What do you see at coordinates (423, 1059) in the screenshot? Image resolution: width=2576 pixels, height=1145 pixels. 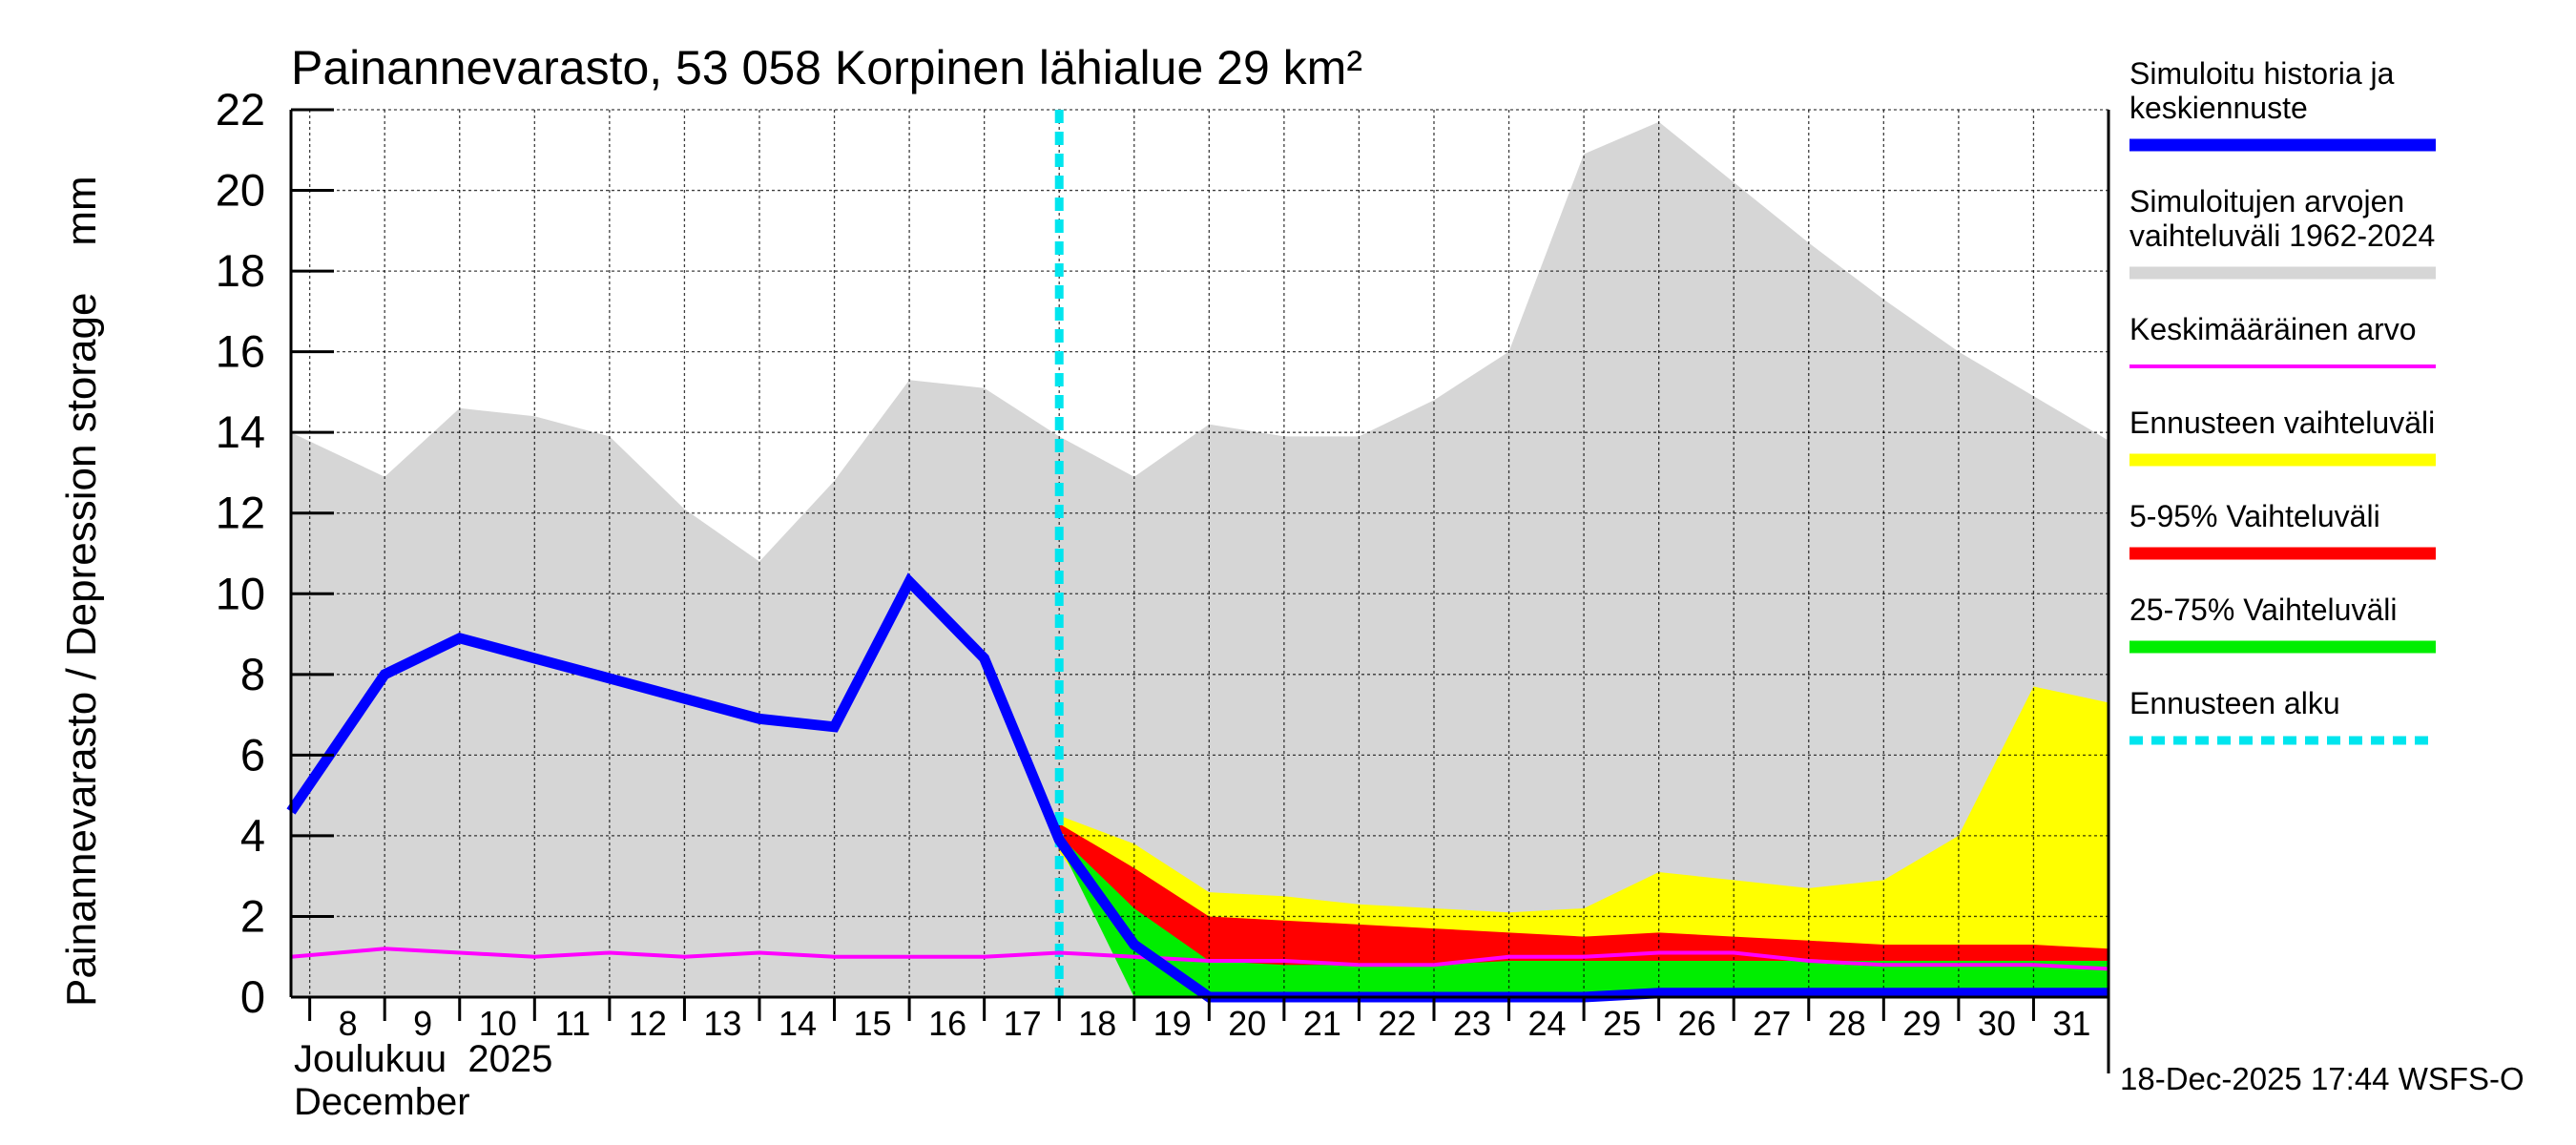 I see `month-label-fi: Joulukuu 2025` at bounding box center [423, 1059].